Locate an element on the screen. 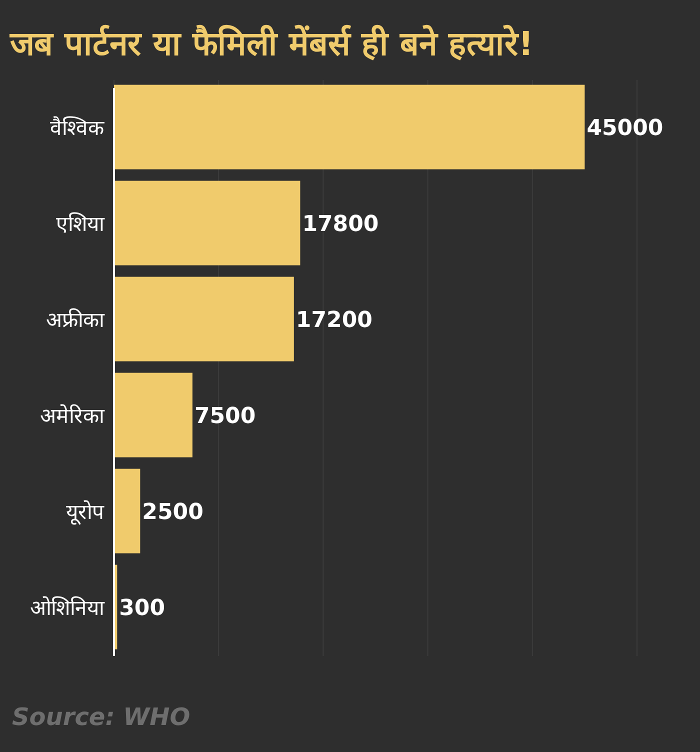  y-tick-label: यूरोप is located at coordinates (85, 513).